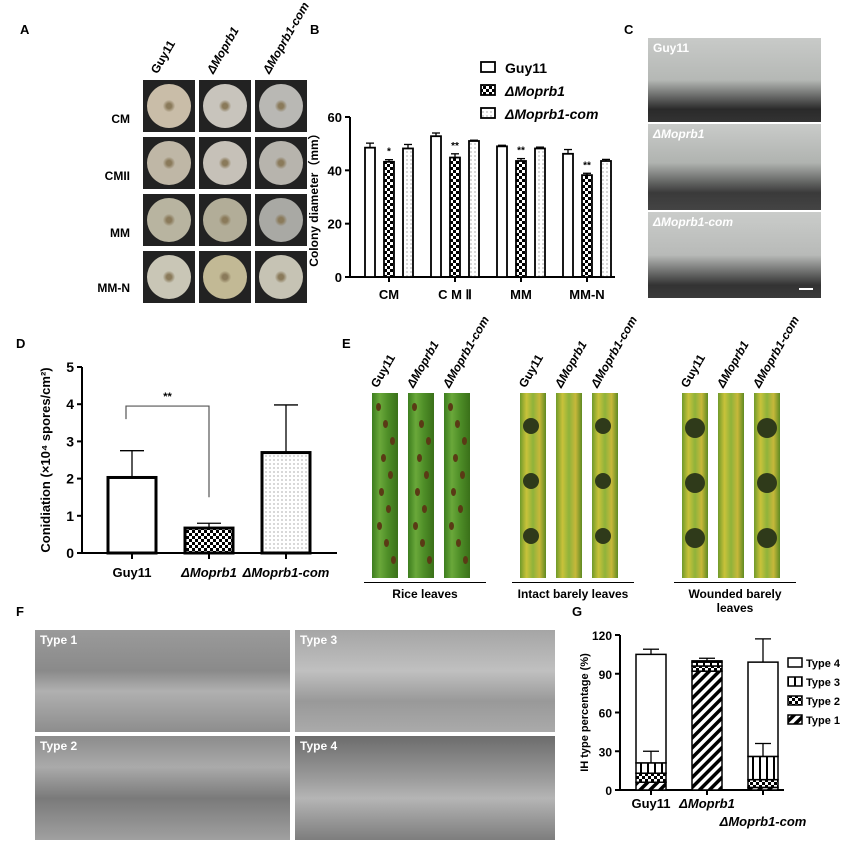  Describe the element at coordinates (526, 68) in the screenshot. I see `legend-label: Guy11` at that location.